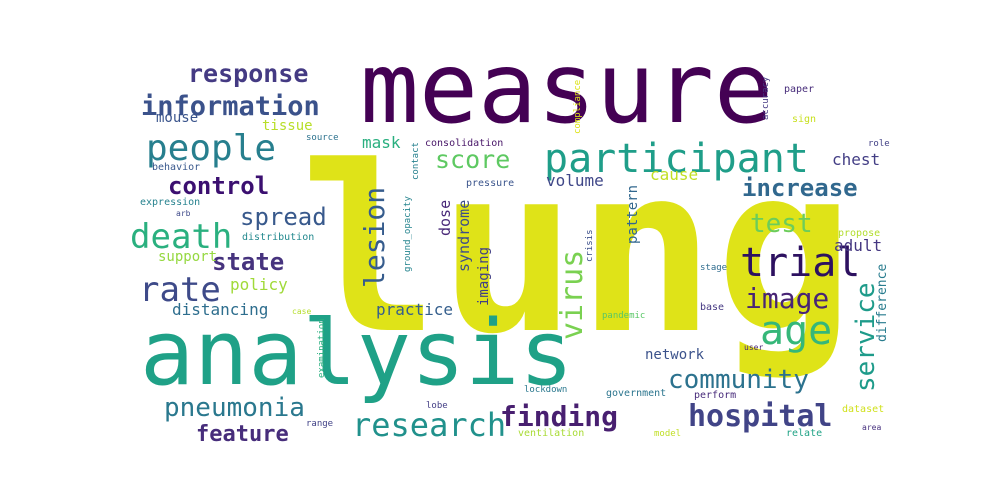 This screenshot has width=1000, height=500. Describe the element at coordinates (437, 406) in the screenshot. I see `word-lobe: lobe` at that location.